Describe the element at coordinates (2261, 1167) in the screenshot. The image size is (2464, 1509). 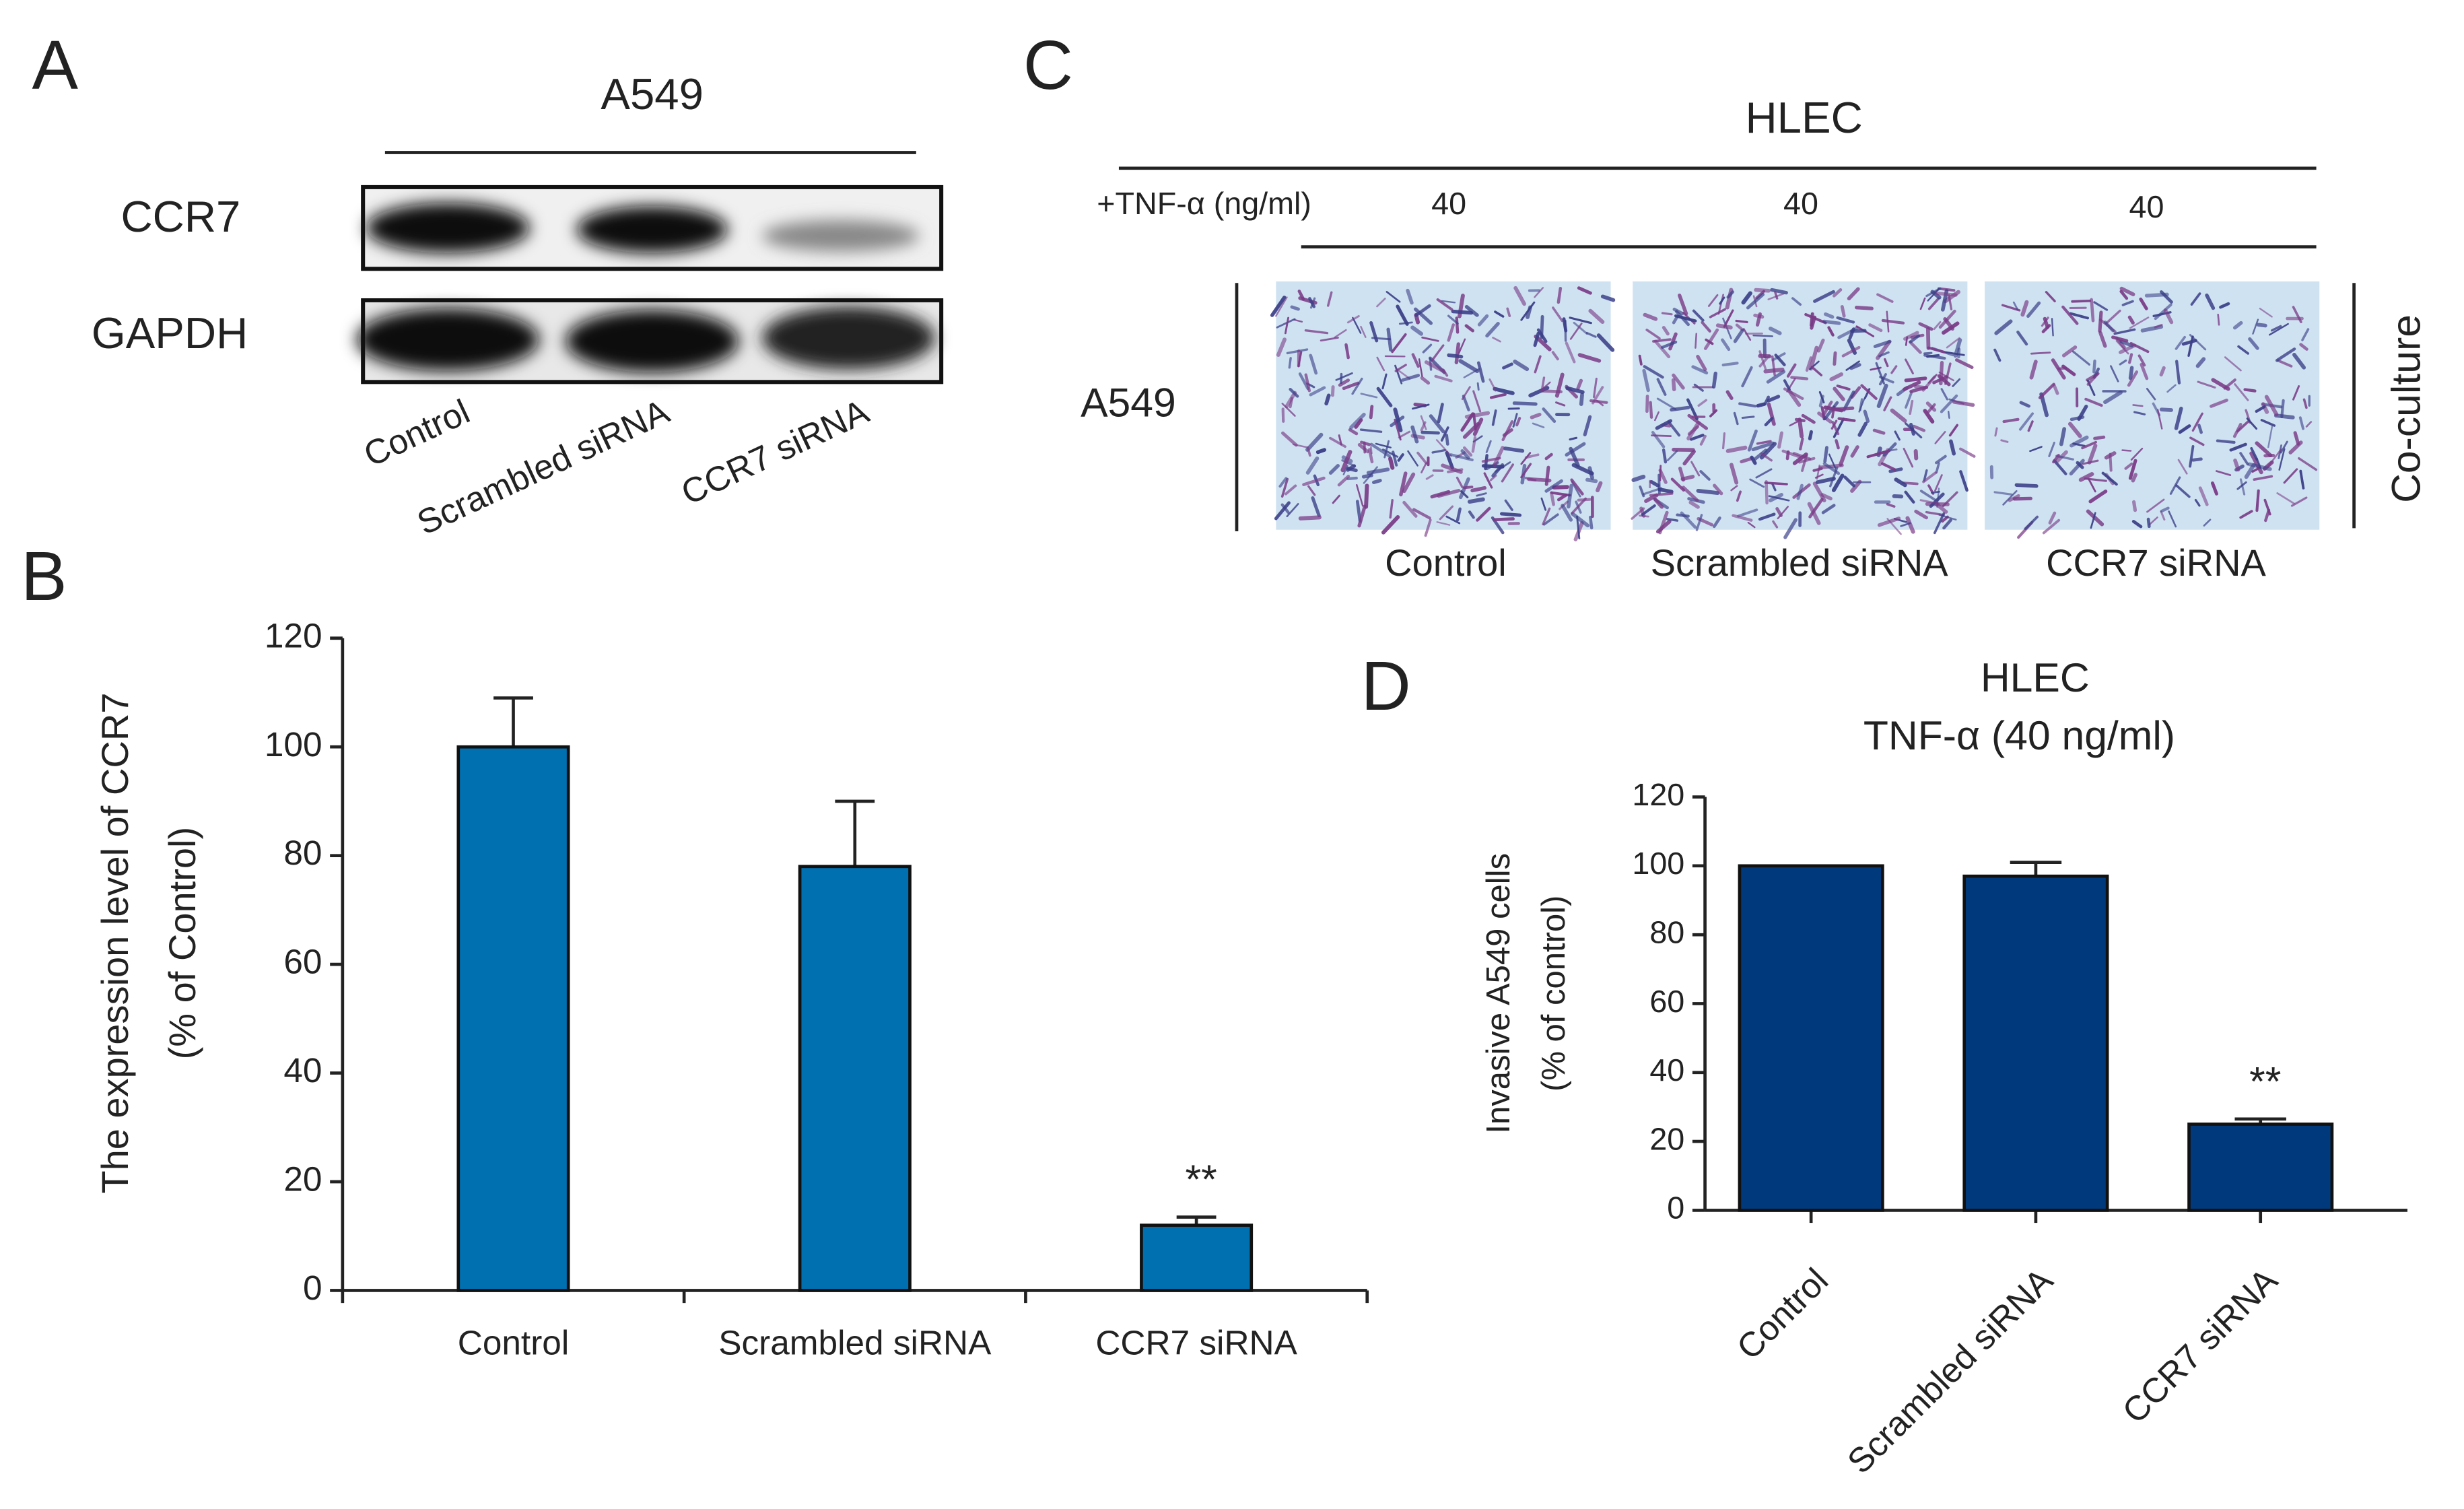
I see `bar` at that location.